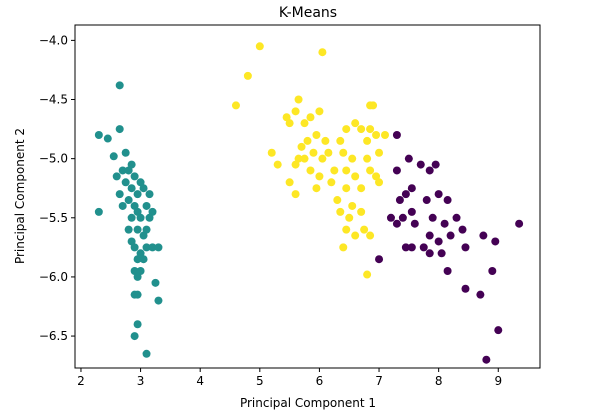  Describe the element at coordinates (53, 159) in the screenshot. I see `y-tick-label: −5.0` at that location.